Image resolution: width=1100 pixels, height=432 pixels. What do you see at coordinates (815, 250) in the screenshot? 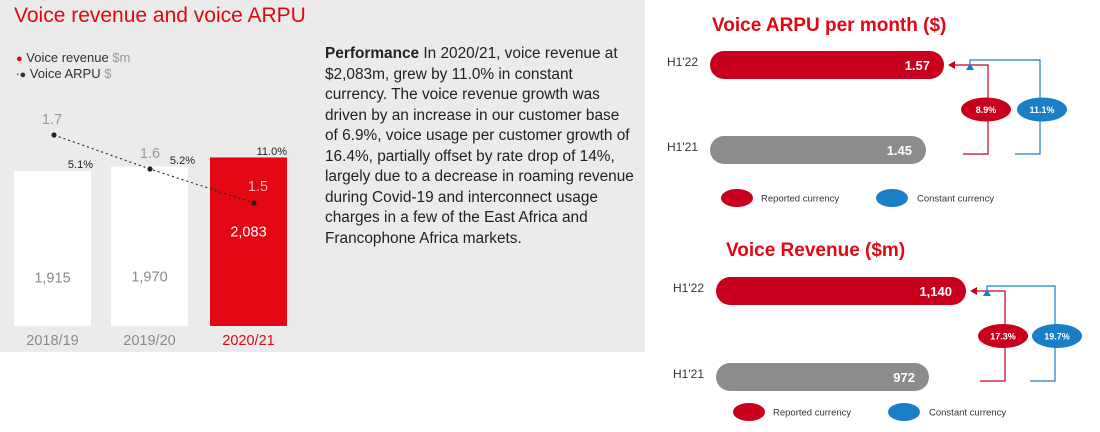
I see `chart-title: Voice Revenue ($m)` at bounding box center [815, 250].